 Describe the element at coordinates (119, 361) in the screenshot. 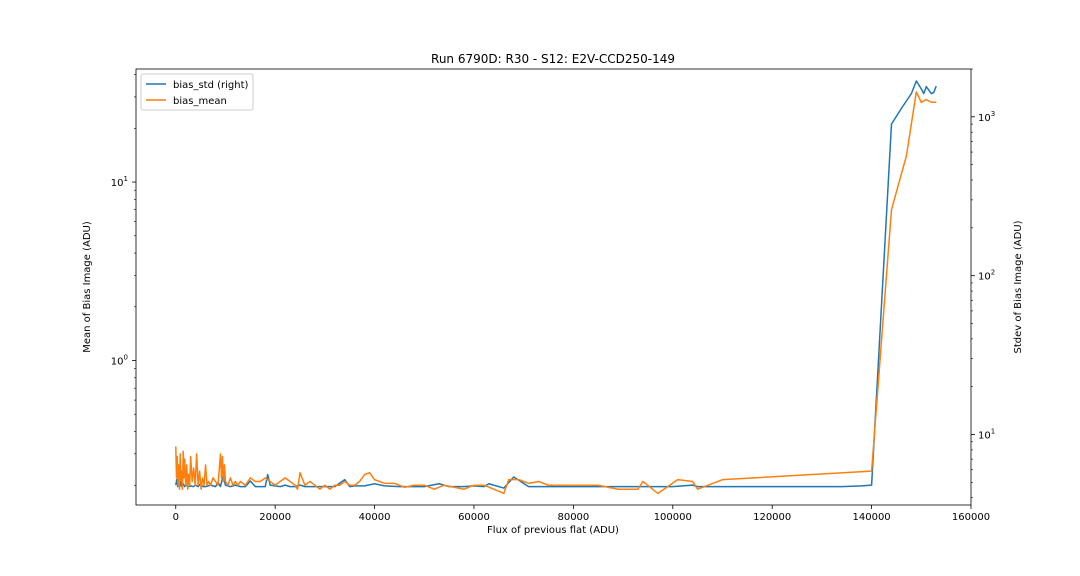

I see `left-y-tick-label: 10⁰` at that location.